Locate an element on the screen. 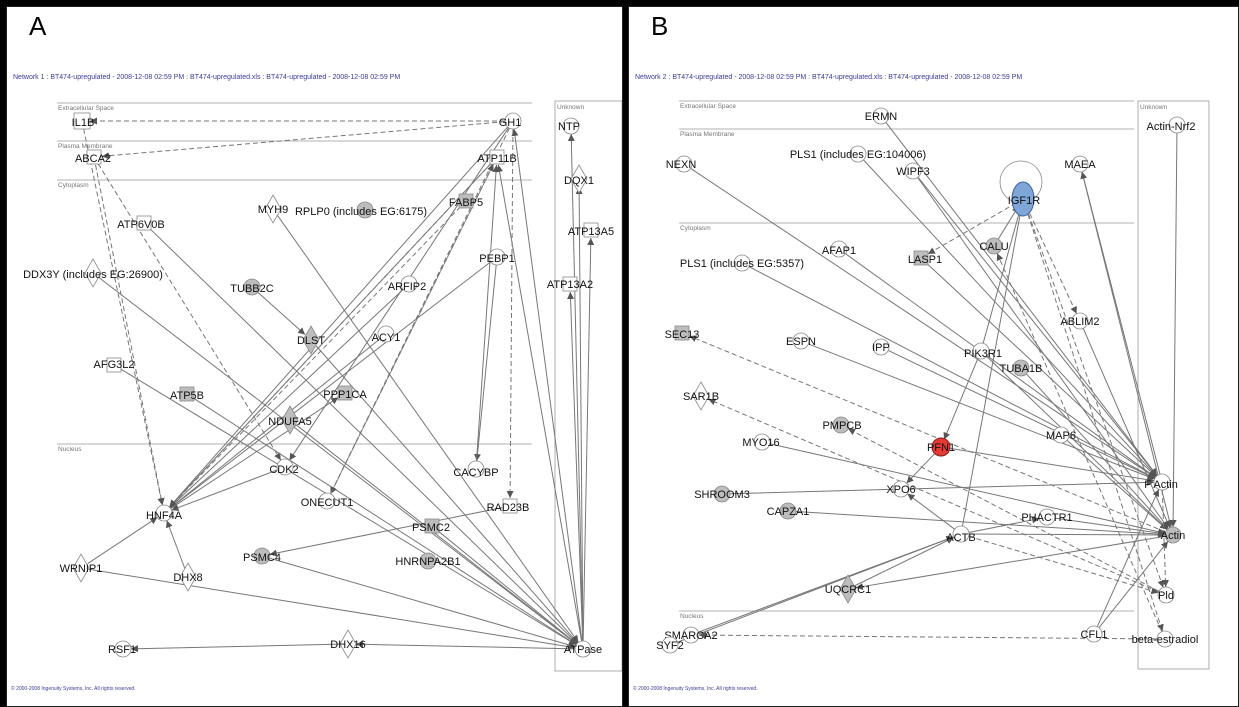 The width and height of the screenshot is (1239, 707). gene-node-afap1: AFAP1 is located at coordinates (839, 249).